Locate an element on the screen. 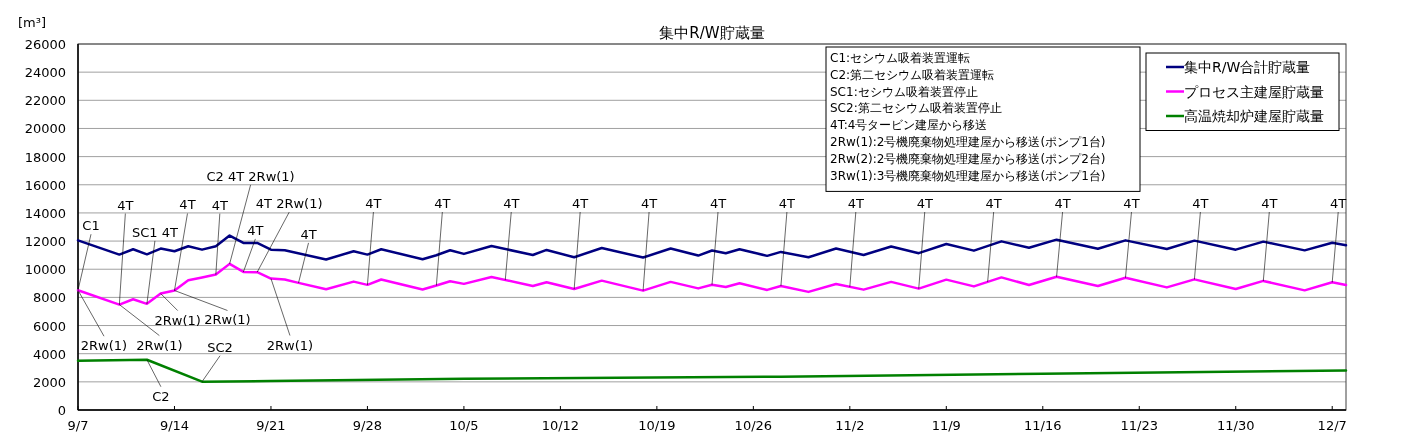  y-tick-label: 18000 is located at coordinates (45, 157).